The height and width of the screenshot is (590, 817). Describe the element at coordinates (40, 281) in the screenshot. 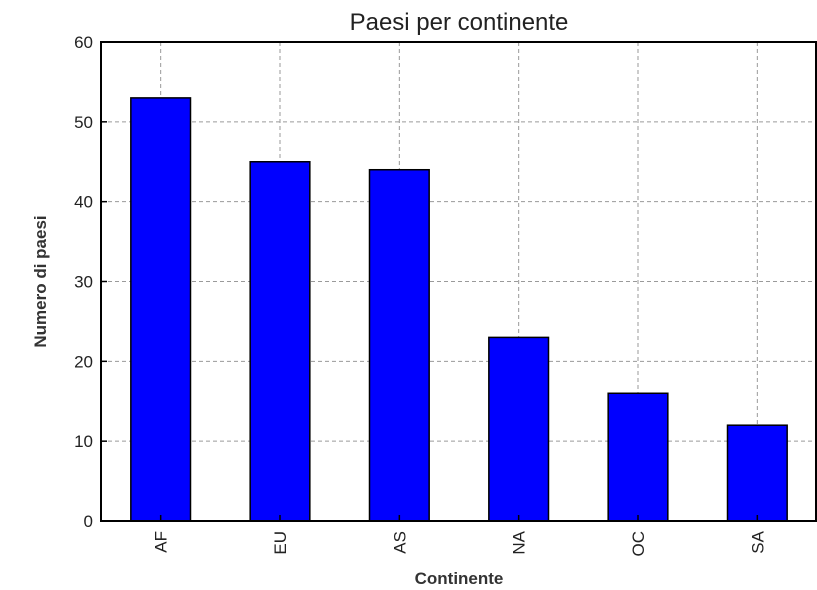

I see `y-axis-label: Numero di paesi` at that location.